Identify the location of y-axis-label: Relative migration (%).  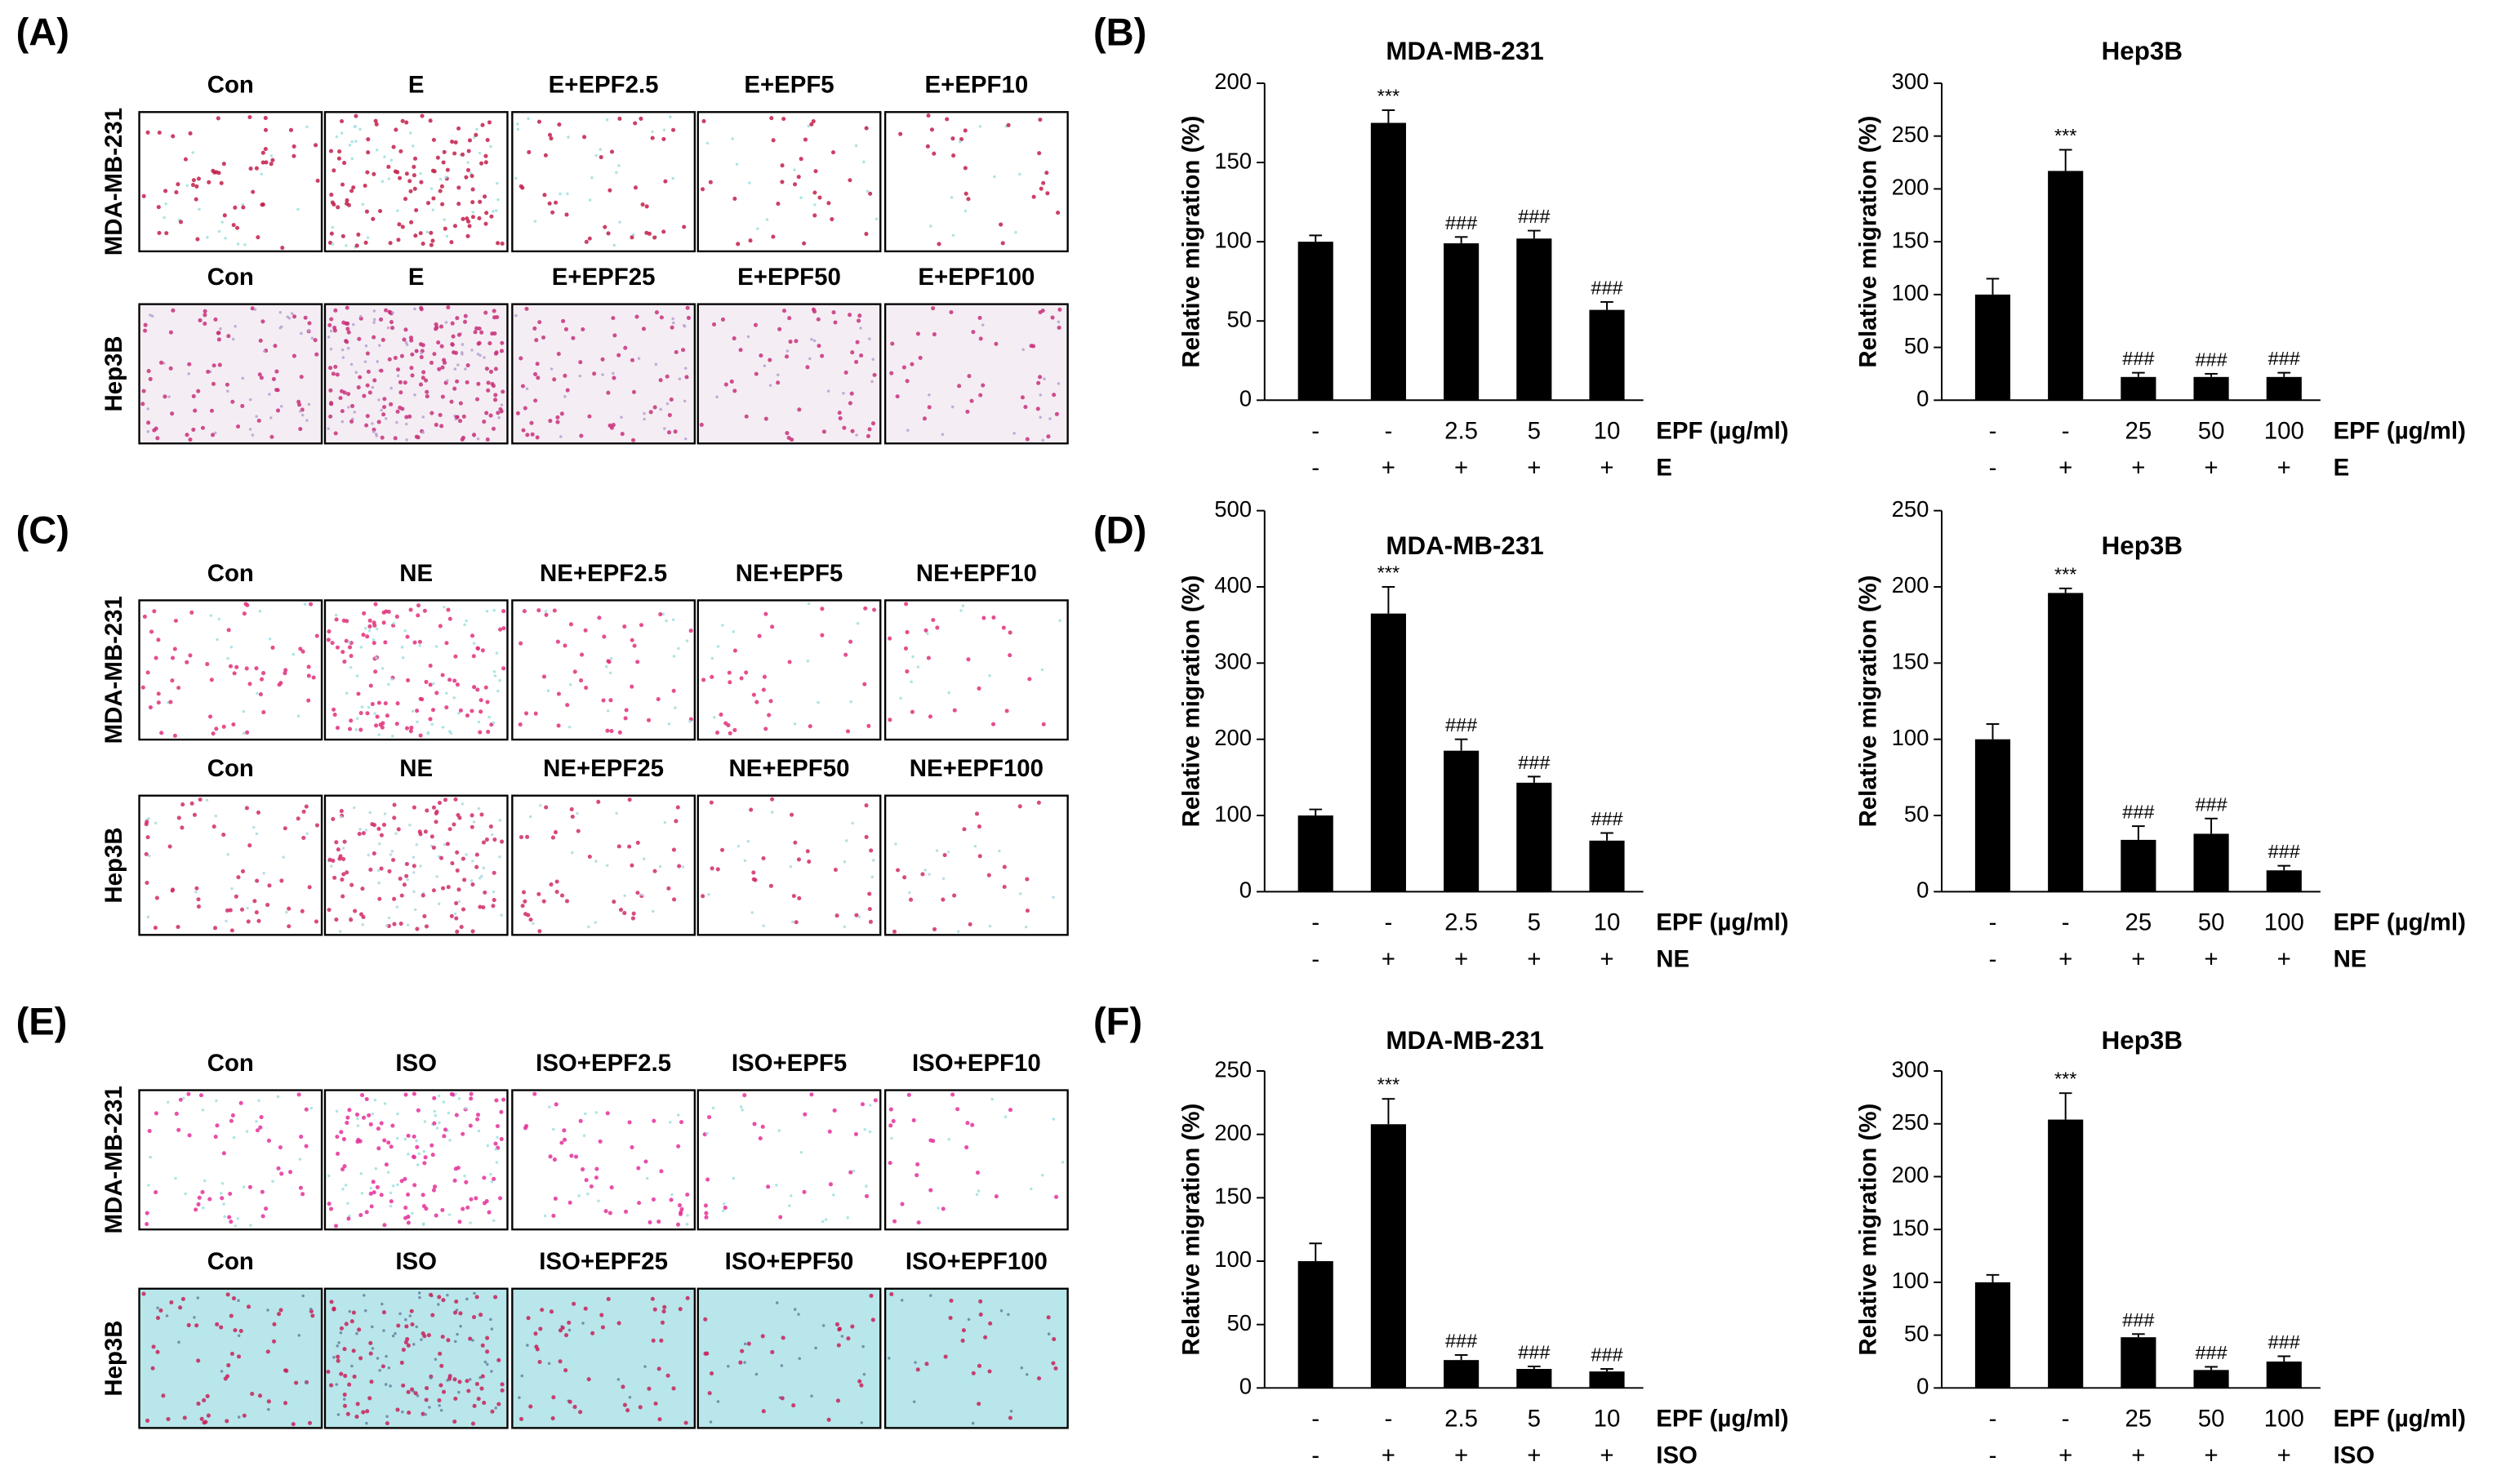
(1191, 242).